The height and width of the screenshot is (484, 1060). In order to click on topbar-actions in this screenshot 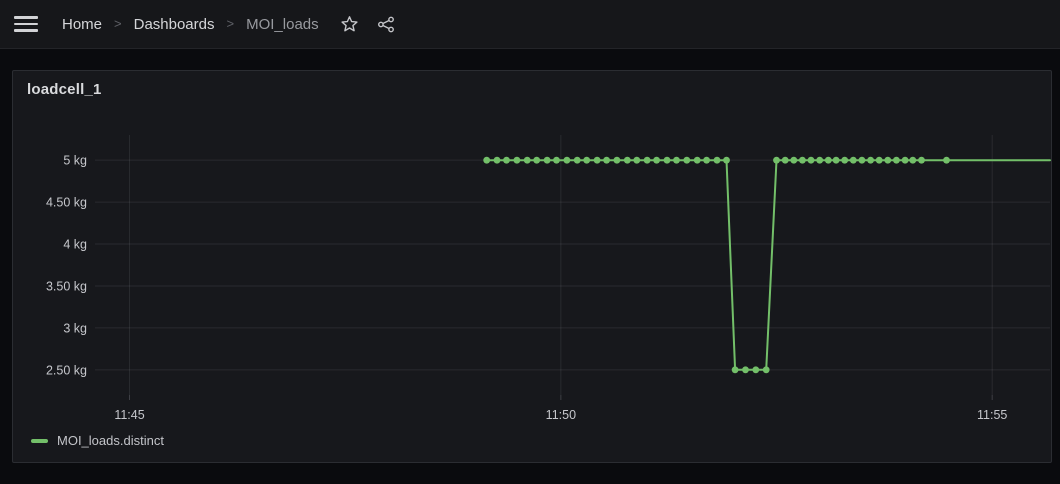, I will do `click(368, 24)`.